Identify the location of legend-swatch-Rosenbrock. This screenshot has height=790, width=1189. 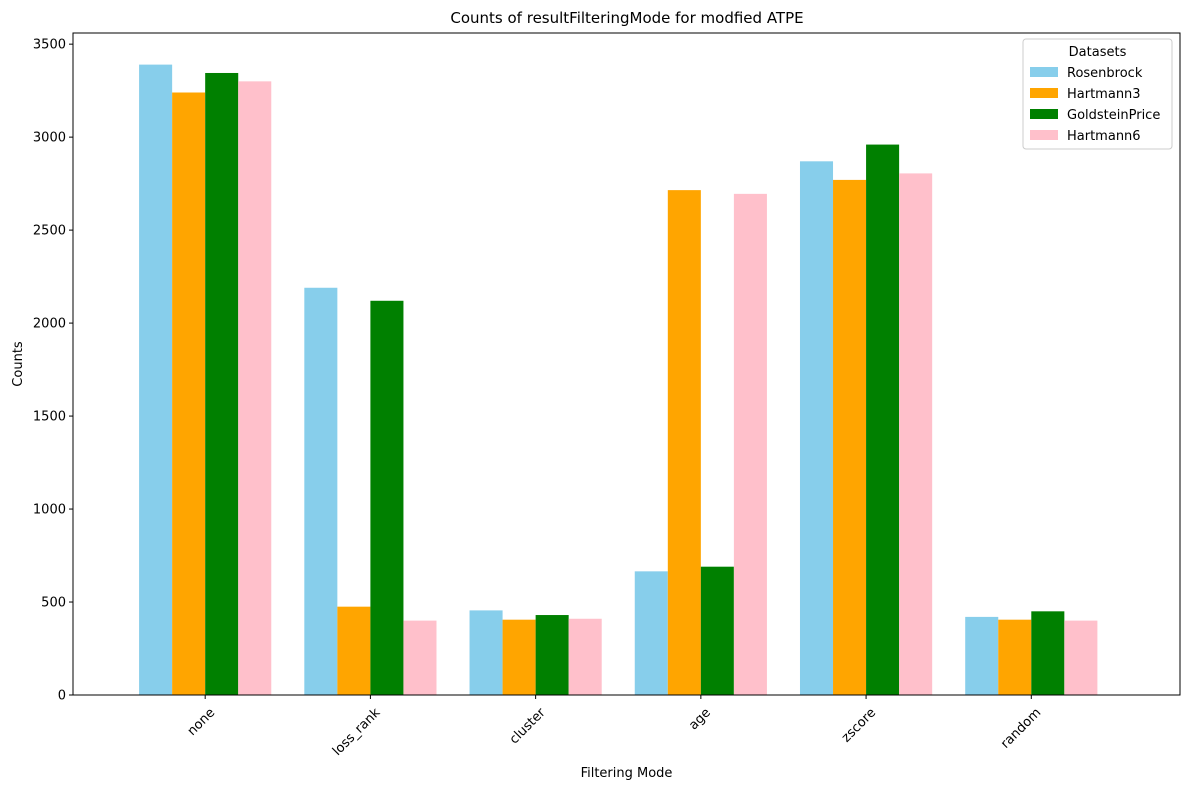
(1044, 72).